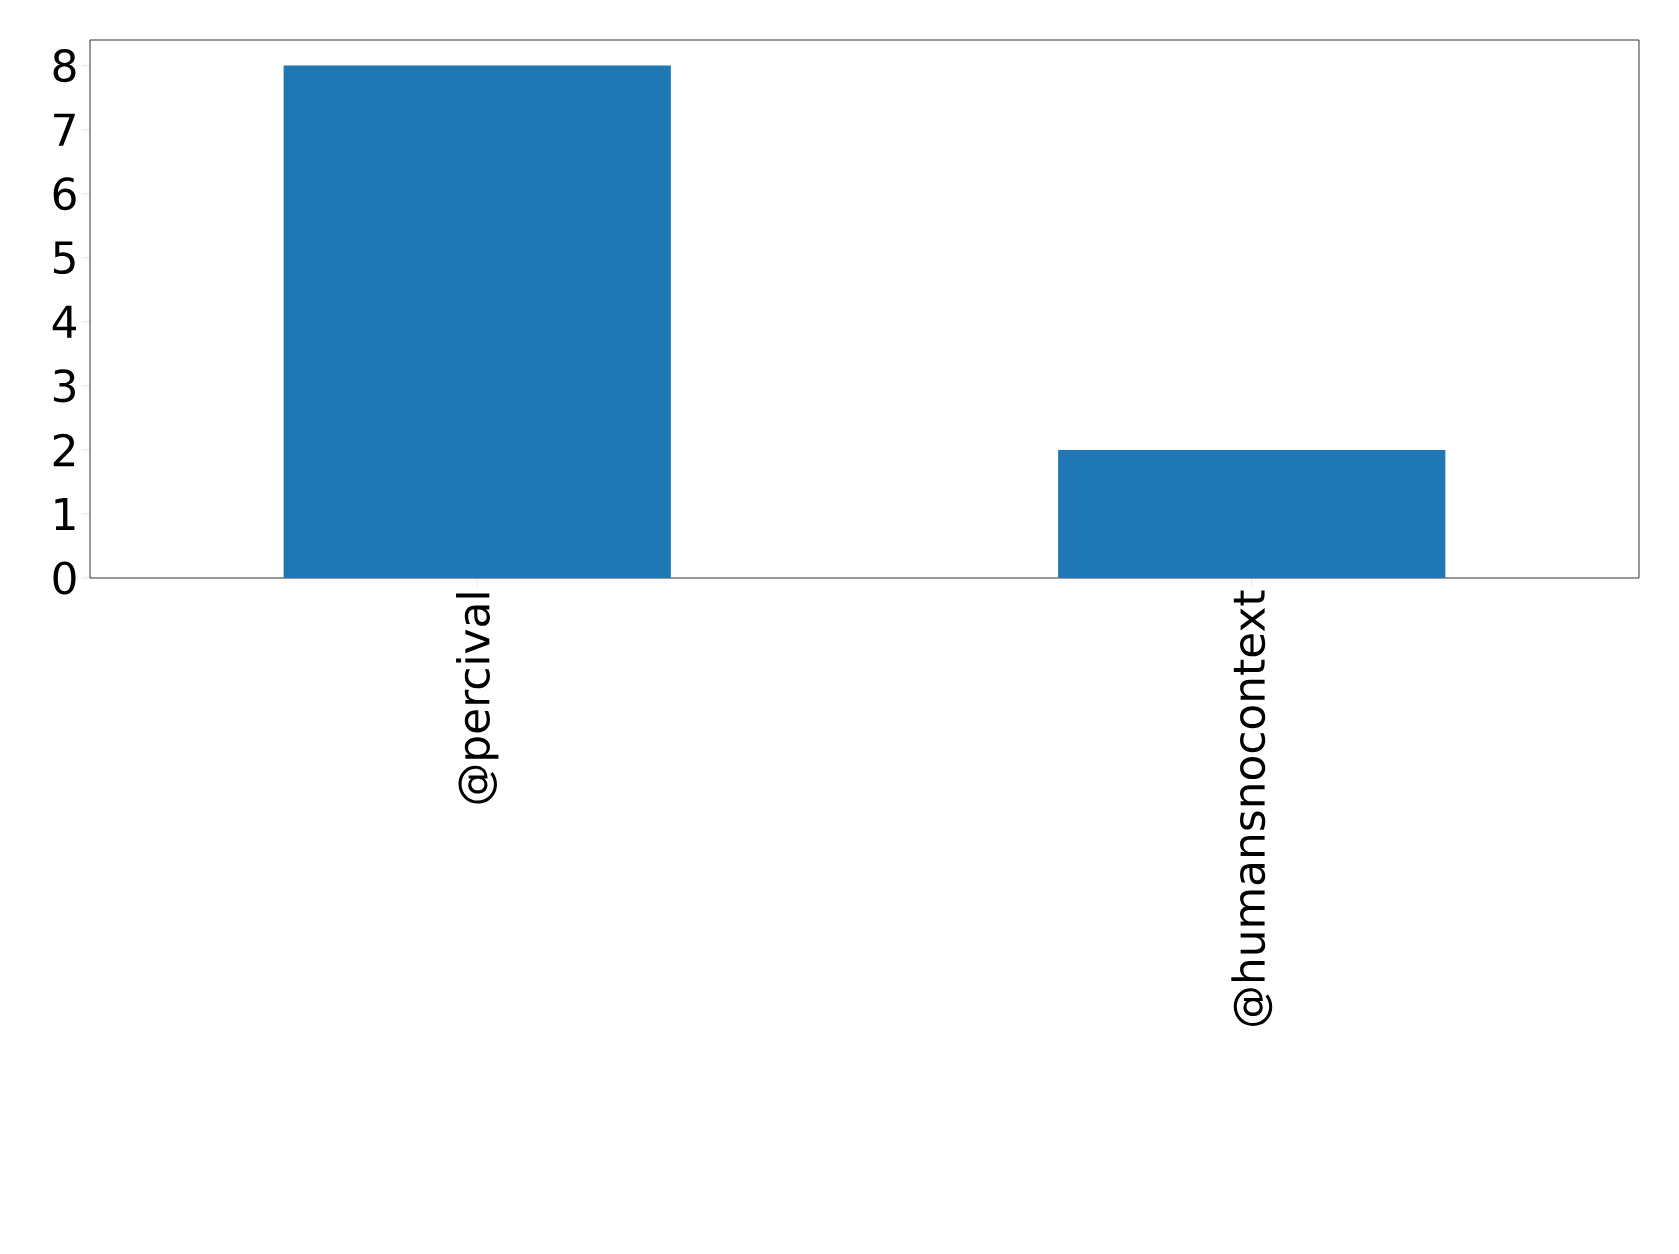  Describe the element at coordinates (64, 386) in the screenshot. I see `y-tick-label: 3` at that location.